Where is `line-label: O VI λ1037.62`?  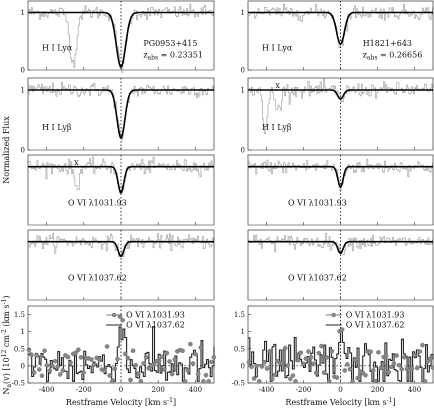 line-label: O VI λ1037.62 is located at coordinates (317, 277).